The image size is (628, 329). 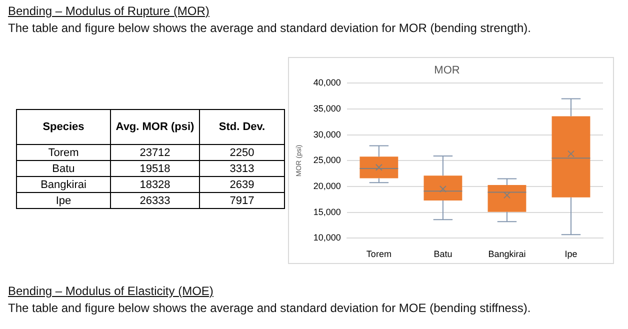 What do you see at coordinates (571, 254) in the screenshot?
I see `x-tick-label: Ipe` at bounding box center [571, 254].